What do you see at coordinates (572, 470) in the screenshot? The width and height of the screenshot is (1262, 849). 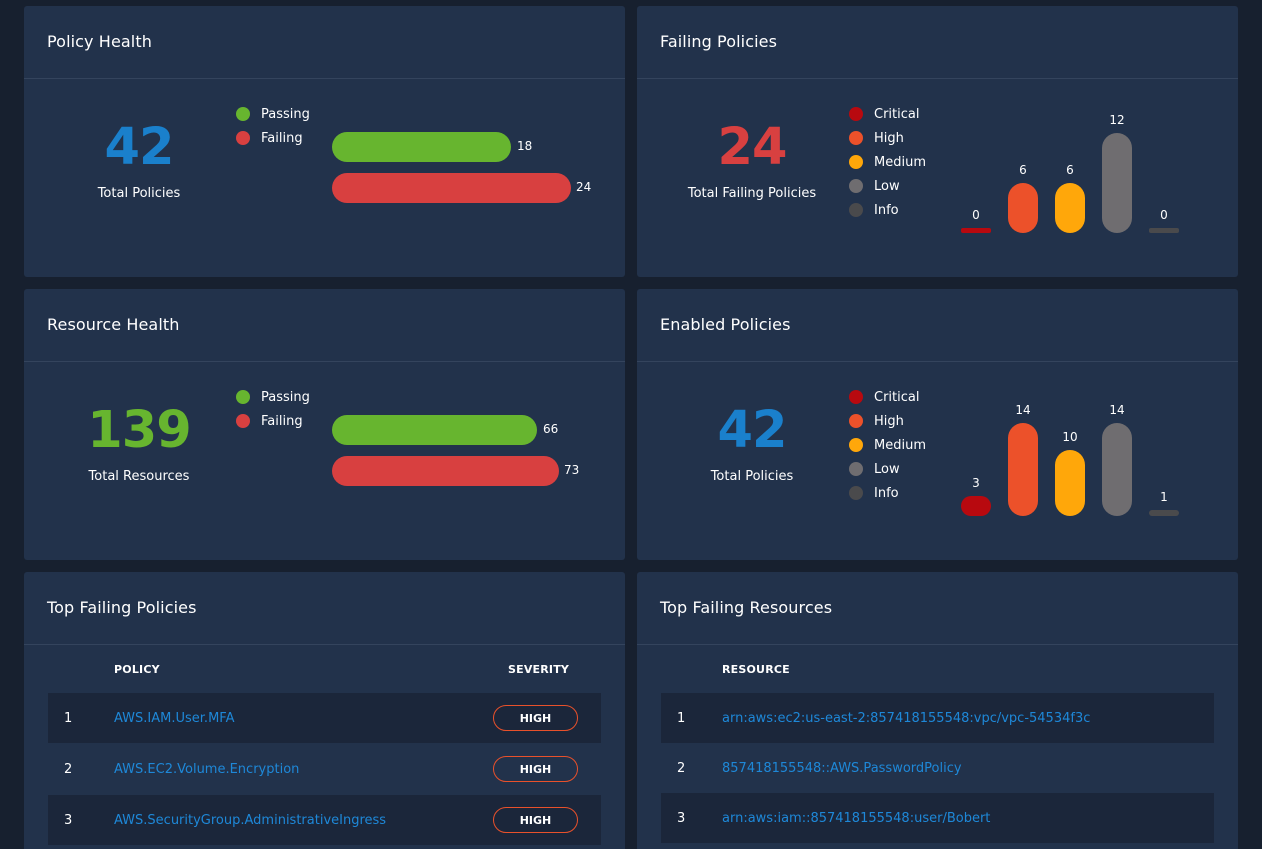 I see `failing-bar-value: 73` at bounding box center [572, 470].